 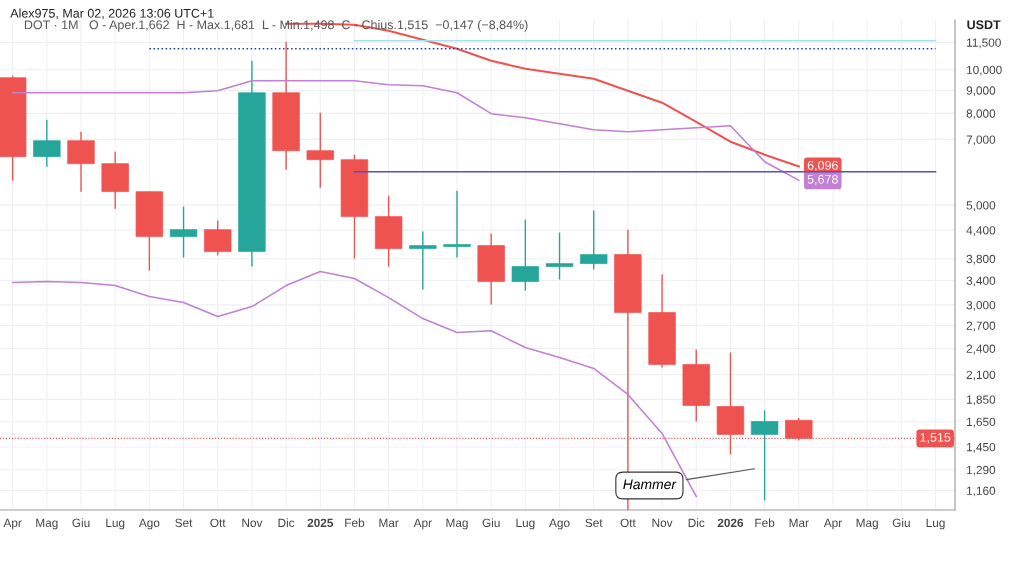 What do you see at coordinates (984, 25) in the screenshot?
I see `y-axis-title: USDT` at bounding box center [984, 25].